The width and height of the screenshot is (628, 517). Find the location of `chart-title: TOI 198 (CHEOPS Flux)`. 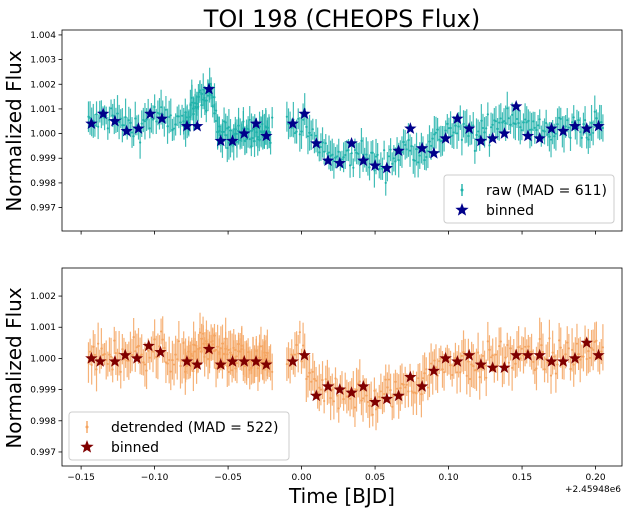

chart-title: TOI 198 (CHEOPS Flux) is located at coordinates (342, 19).